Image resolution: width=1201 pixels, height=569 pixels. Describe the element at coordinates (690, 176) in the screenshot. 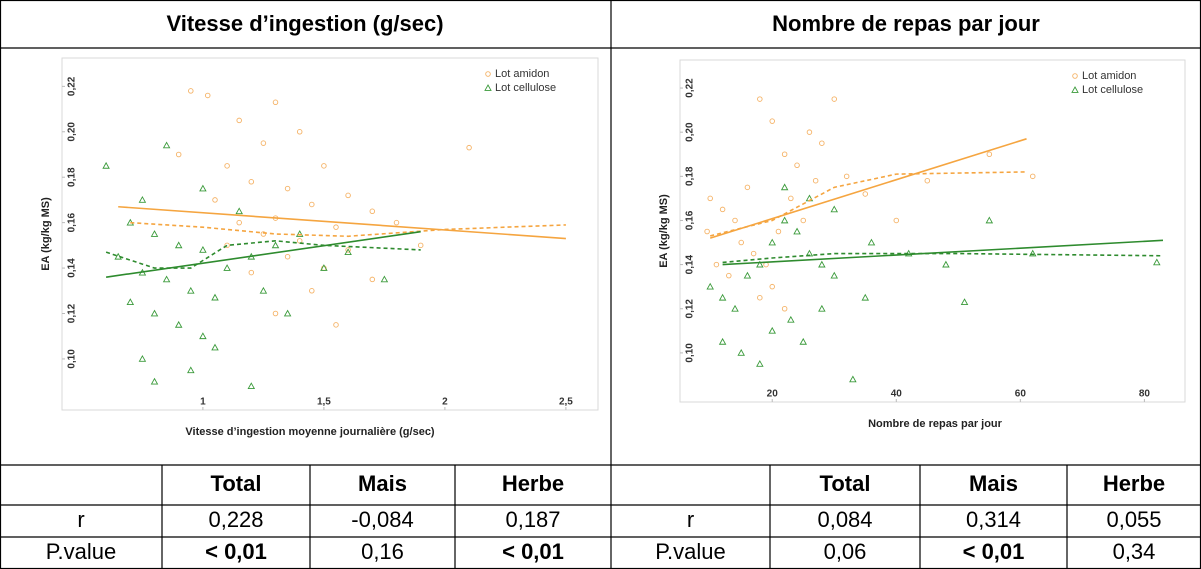

I see `y-tick-label: 0,18` at that location.